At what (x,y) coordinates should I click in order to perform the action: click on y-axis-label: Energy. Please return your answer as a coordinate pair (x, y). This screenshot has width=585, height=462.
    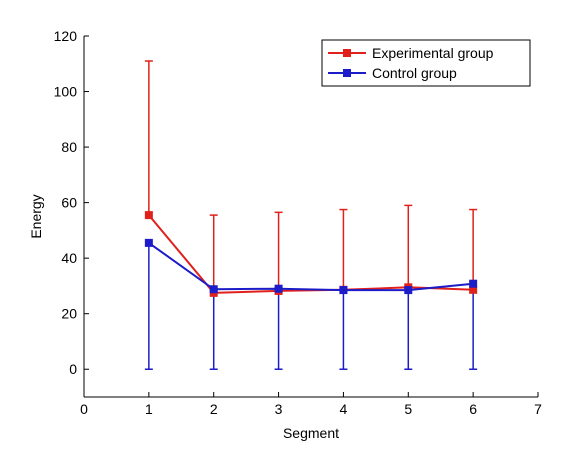
    Looking at the image, I should click on (36, 216).